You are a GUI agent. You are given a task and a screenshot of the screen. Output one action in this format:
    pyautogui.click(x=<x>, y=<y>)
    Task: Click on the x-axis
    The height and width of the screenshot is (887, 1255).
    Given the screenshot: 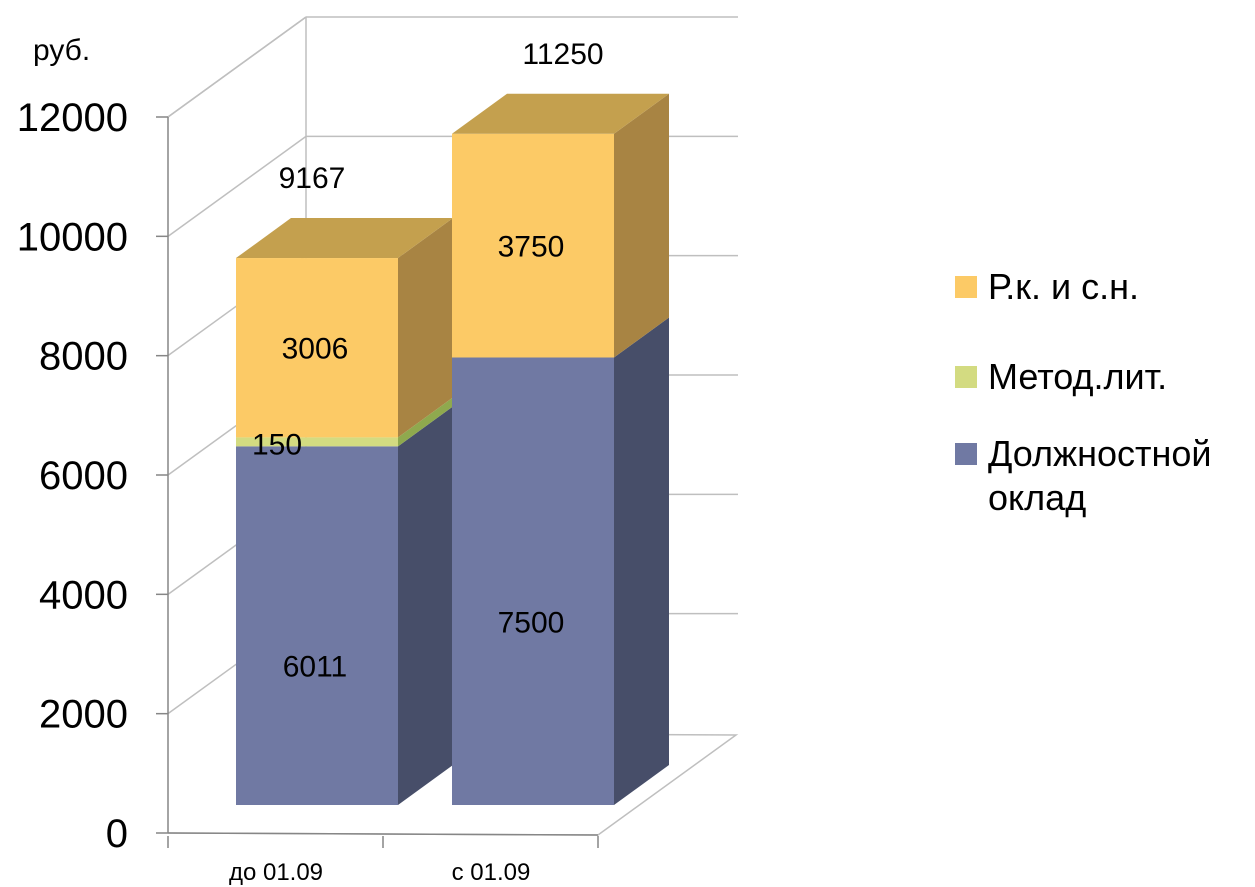 What is the action you would take?
    pyautogui.click(x=383, y=834)
    